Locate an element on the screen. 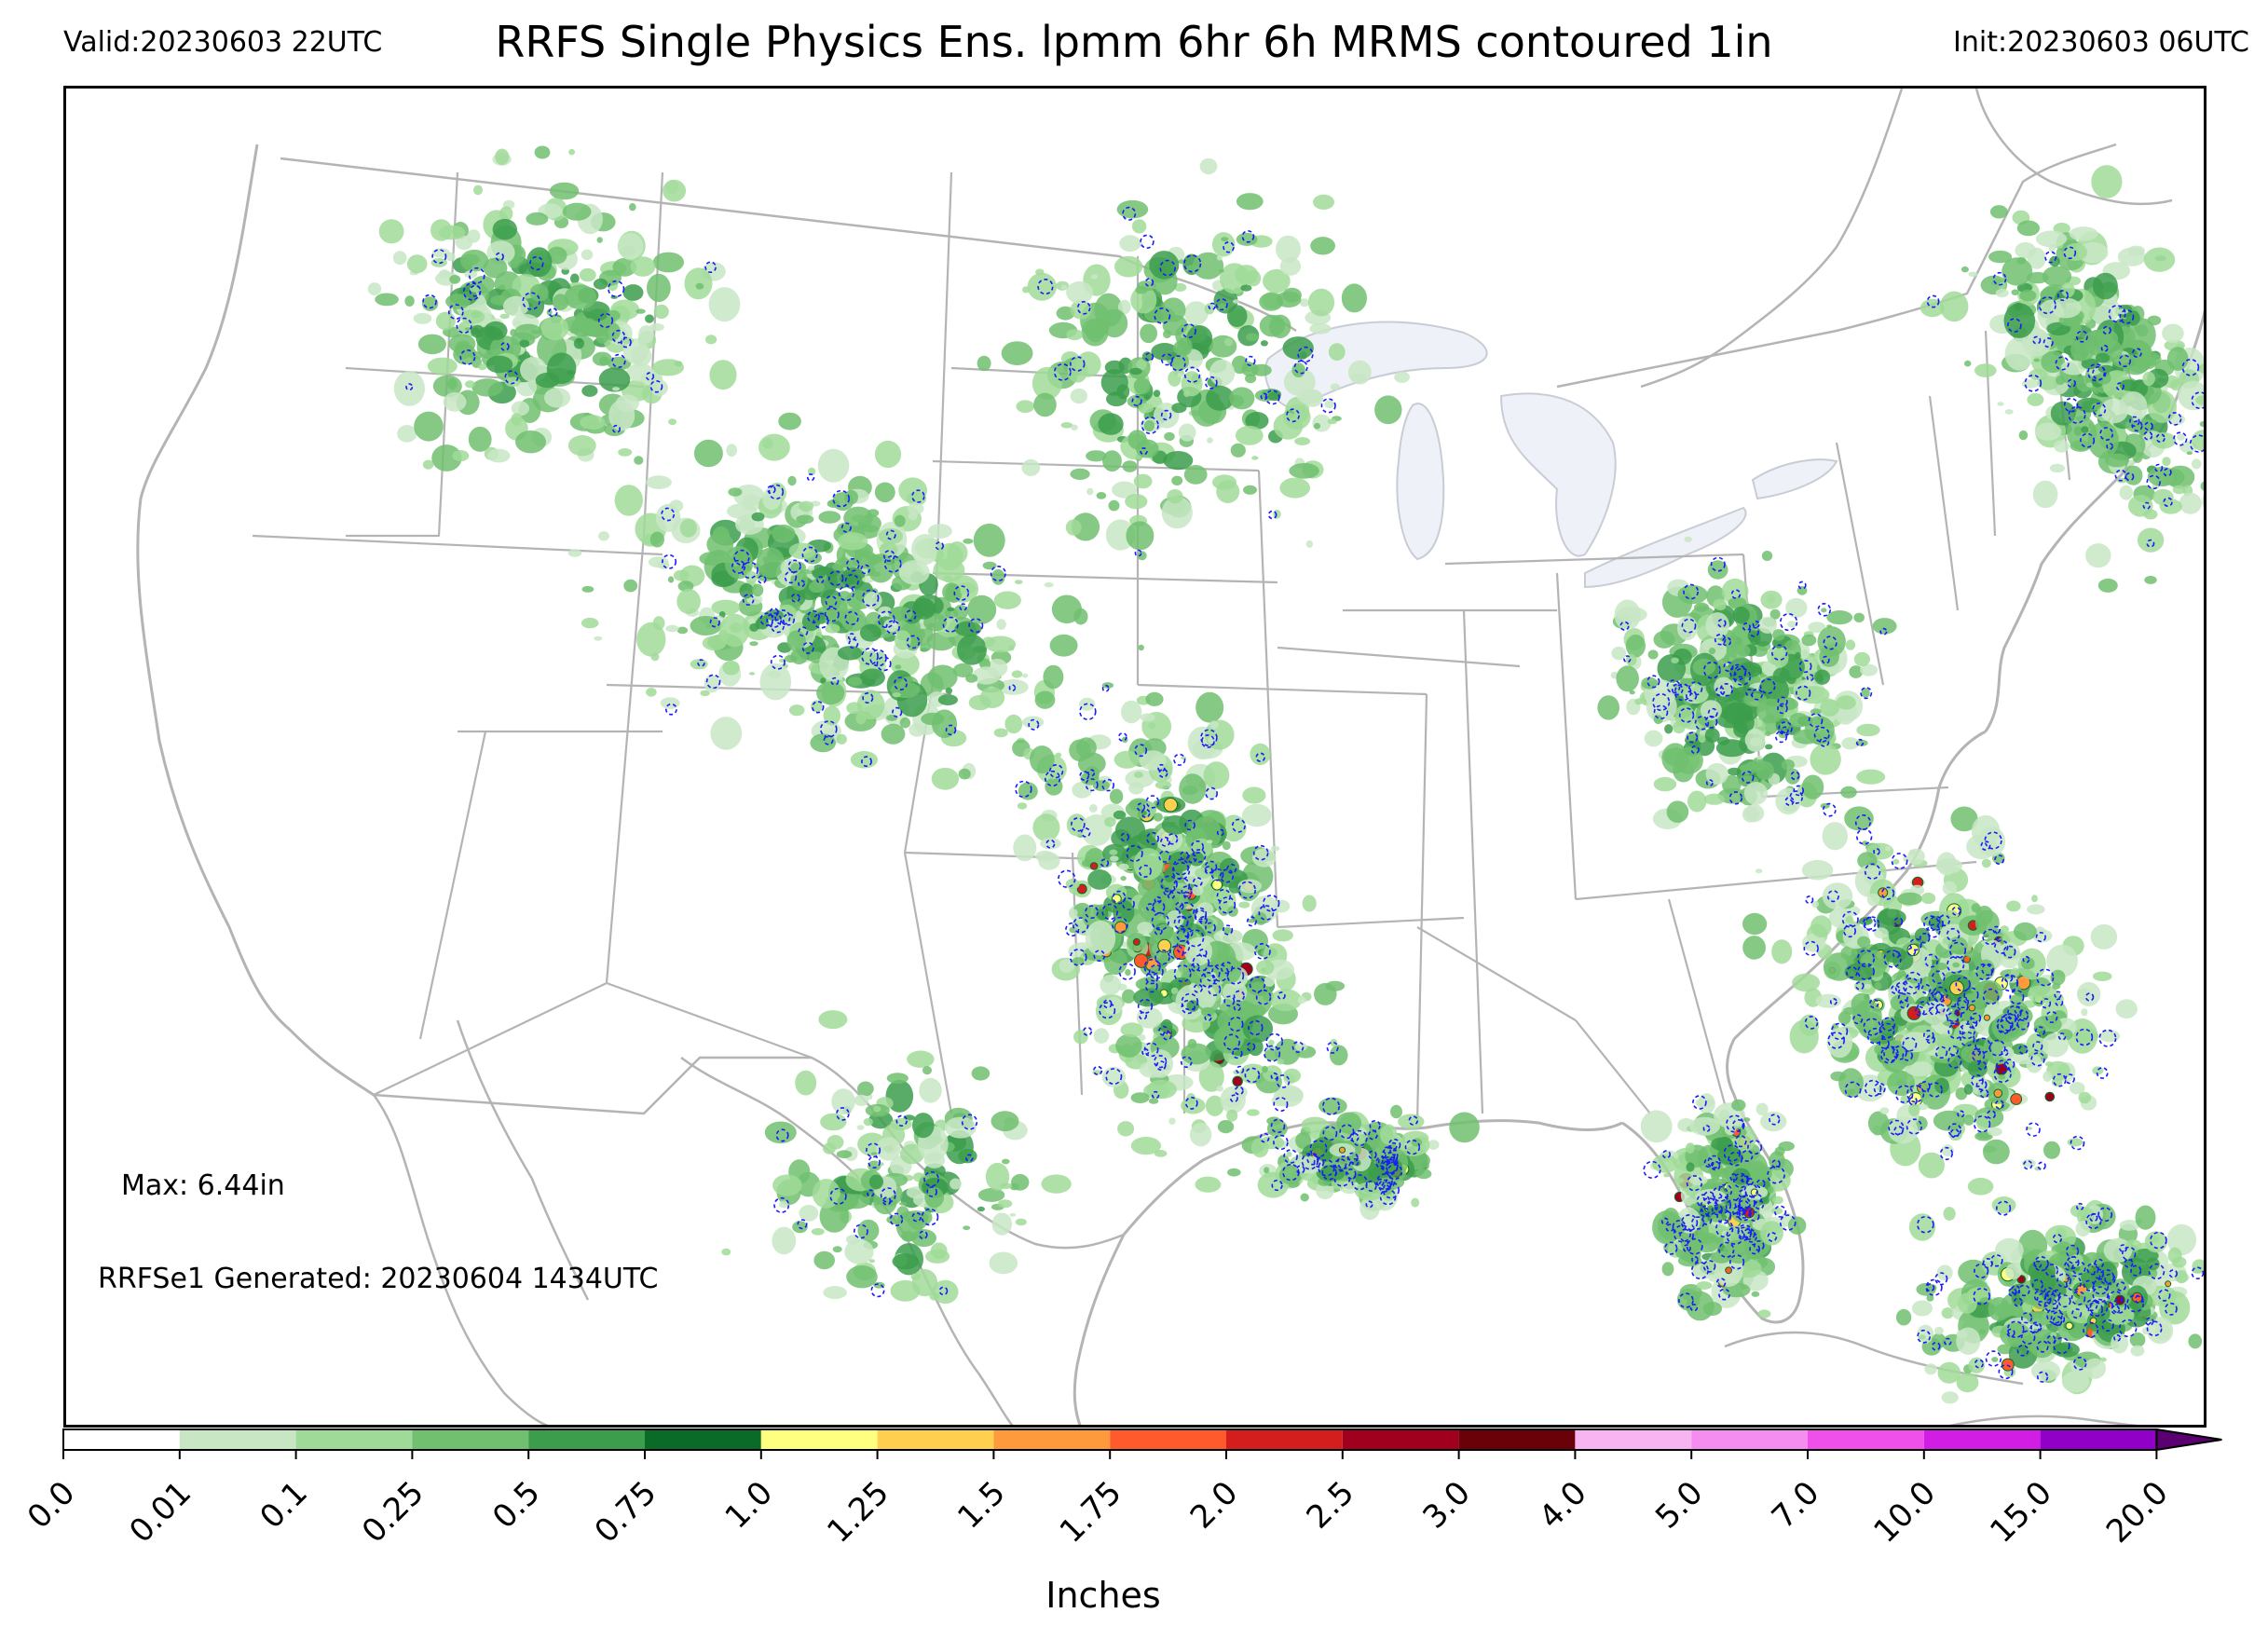  colorbar-tick-label: 10.0 is located at coordinates (1904, 1512).